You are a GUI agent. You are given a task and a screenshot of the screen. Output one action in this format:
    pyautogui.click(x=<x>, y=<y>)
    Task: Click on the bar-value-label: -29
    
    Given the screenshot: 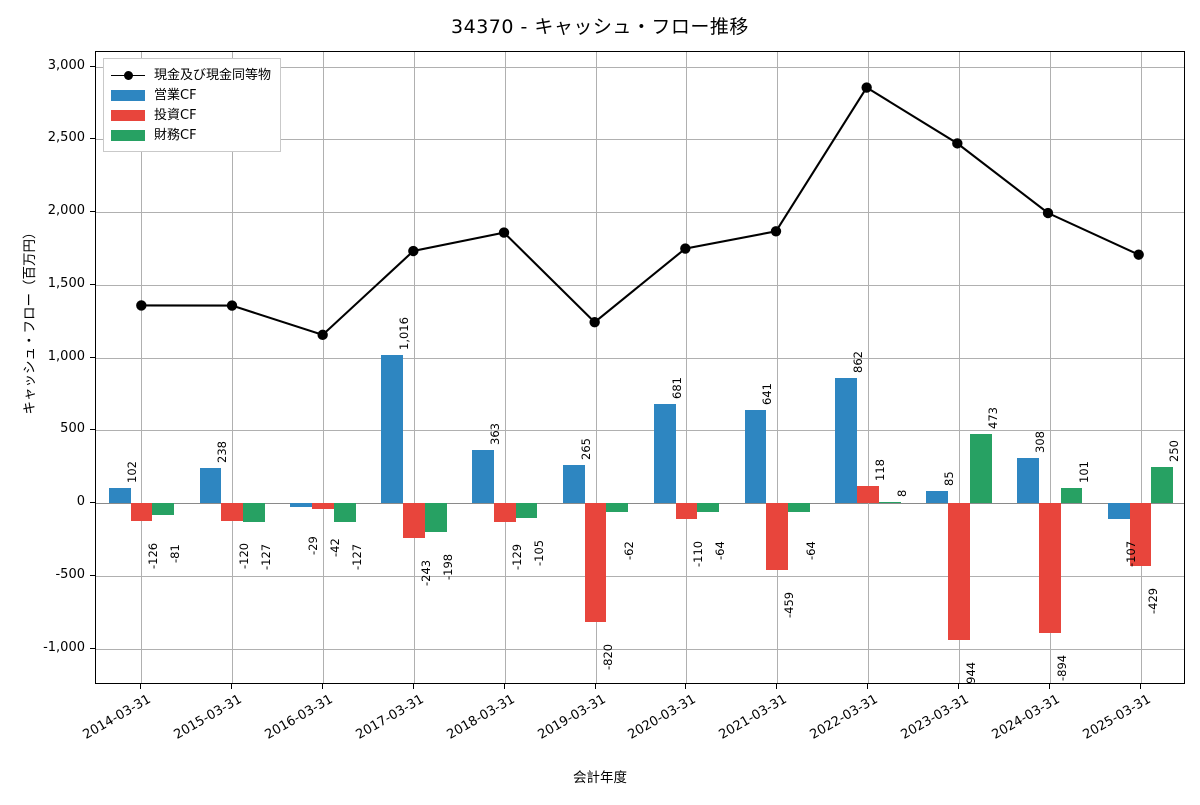 What is the action you would take?
    pyautogui.click(x=313, y=546)
    